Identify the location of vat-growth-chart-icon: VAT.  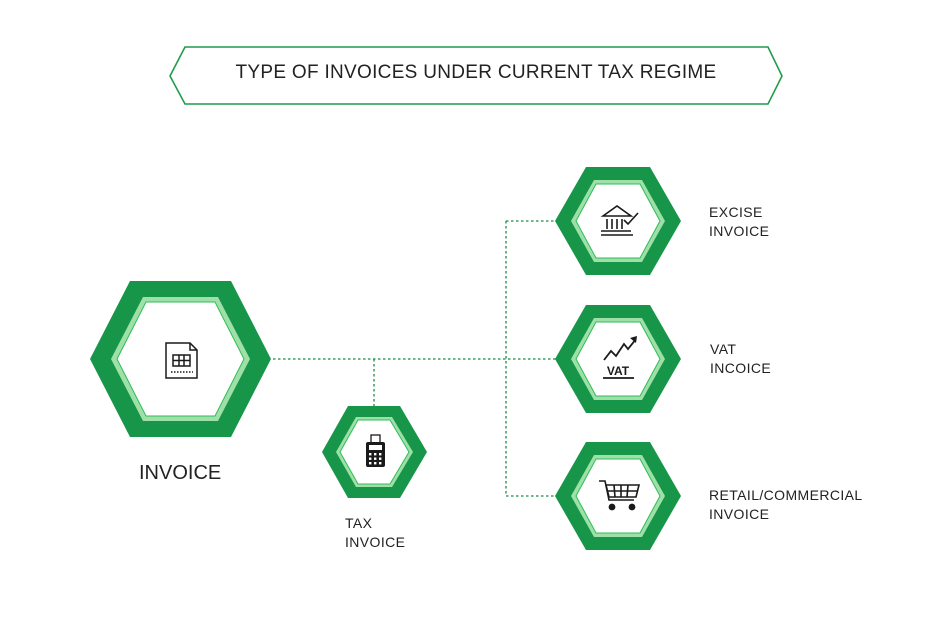
(620, 357).